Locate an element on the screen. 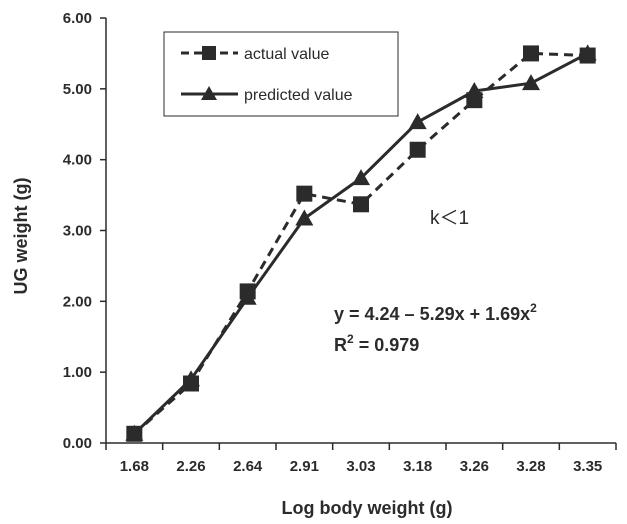  y-tick-label: 5.00 is located at coordinates (77, 89).